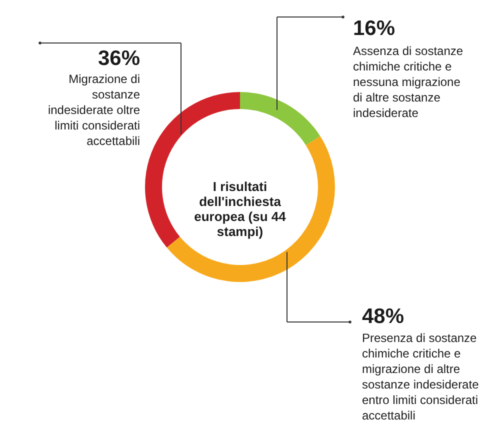 The width and height of the screenshot is (500, 444). Describe the element at coordinates (408, 82) in the screenshot. I see `slice-label: Assenza di sostanze chimiche critiche e nessuna migrazione di altre sostanze indesiderate` at that location.